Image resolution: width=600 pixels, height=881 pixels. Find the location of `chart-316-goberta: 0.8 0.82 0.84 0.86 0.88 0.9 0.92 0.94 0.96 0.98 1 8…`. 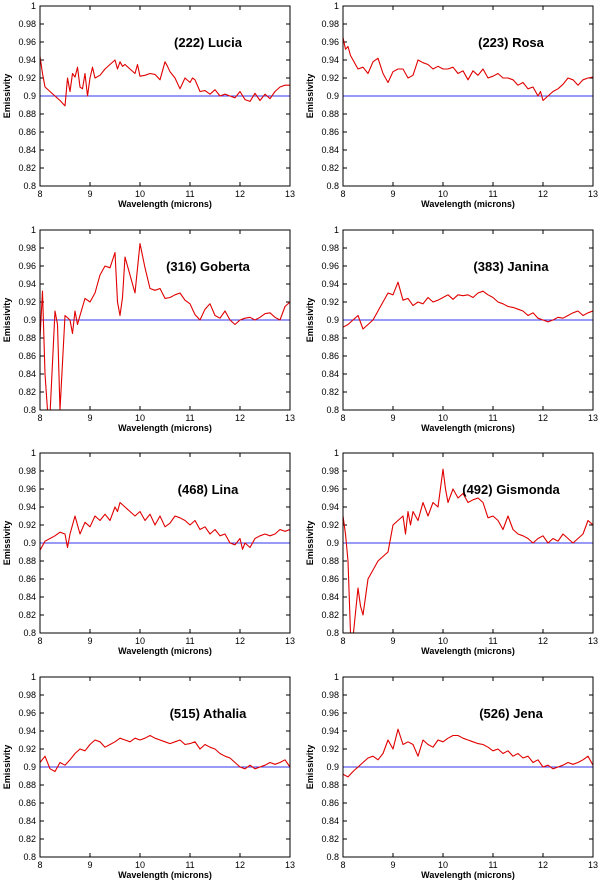

chart-316-goberta: 0.8 0.82 0.84 0.86 0.88 0.9 0.92 0.94 0.96 0.98 1 8… is located at coordinates (148, 329).